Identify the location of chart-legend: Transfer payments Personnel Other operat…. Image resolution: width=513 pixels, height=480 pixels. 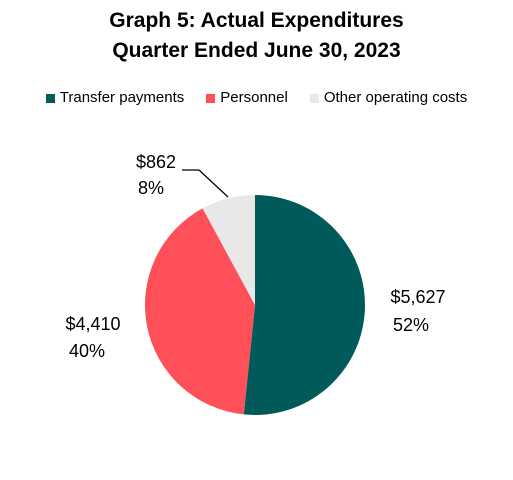
(256, 98).